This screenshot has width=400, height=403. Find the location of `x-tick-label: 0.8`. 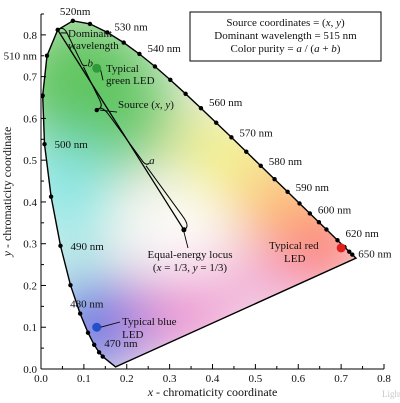

x-tick-label: 0.8 is located at coordinates (384, 379).